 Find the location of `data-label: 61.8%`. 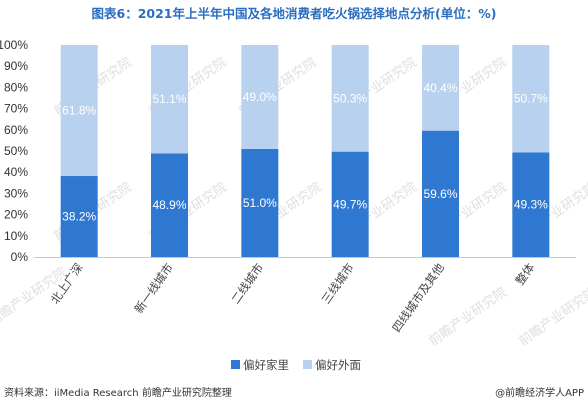

data-label: 61.8% is located at coordinates (79, 111).